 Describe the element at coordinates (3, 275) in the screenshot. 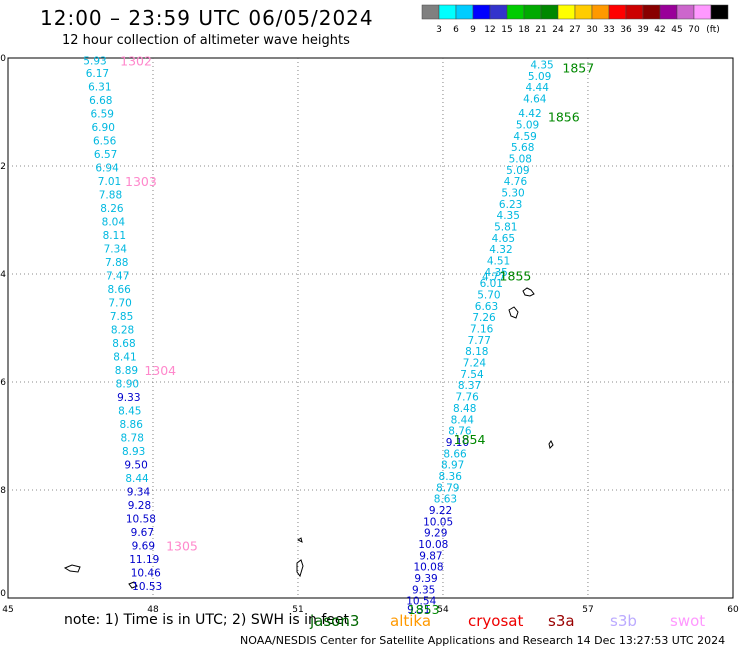

I see `y-tick-label: -4` at that location.